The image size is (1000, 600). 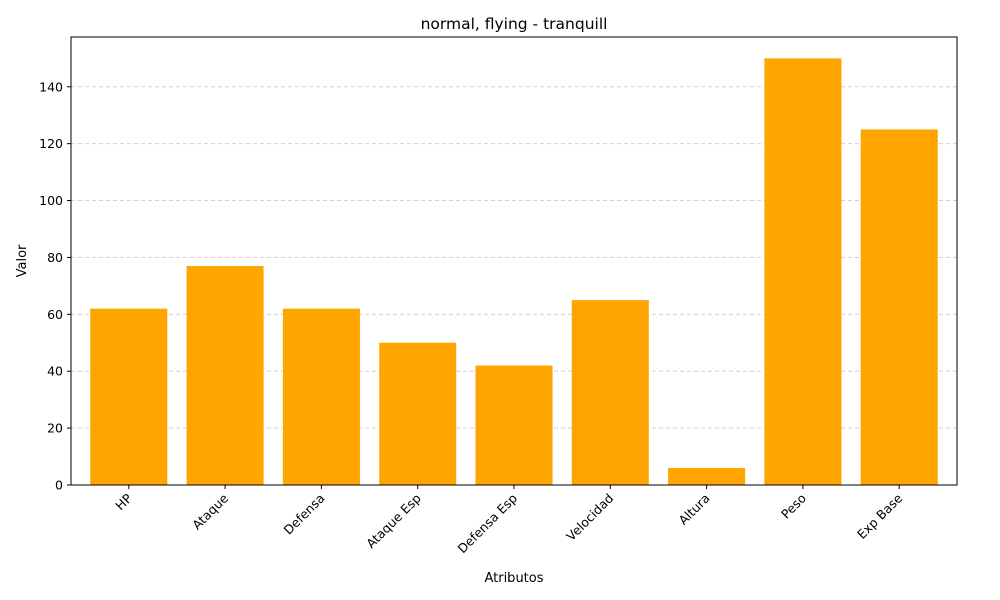 What do you see at coordinates (487, 523) in the screenshot?
I see `x-tick-label-defensa-esp: Defensa Esp` at bounding box center [487, 523].